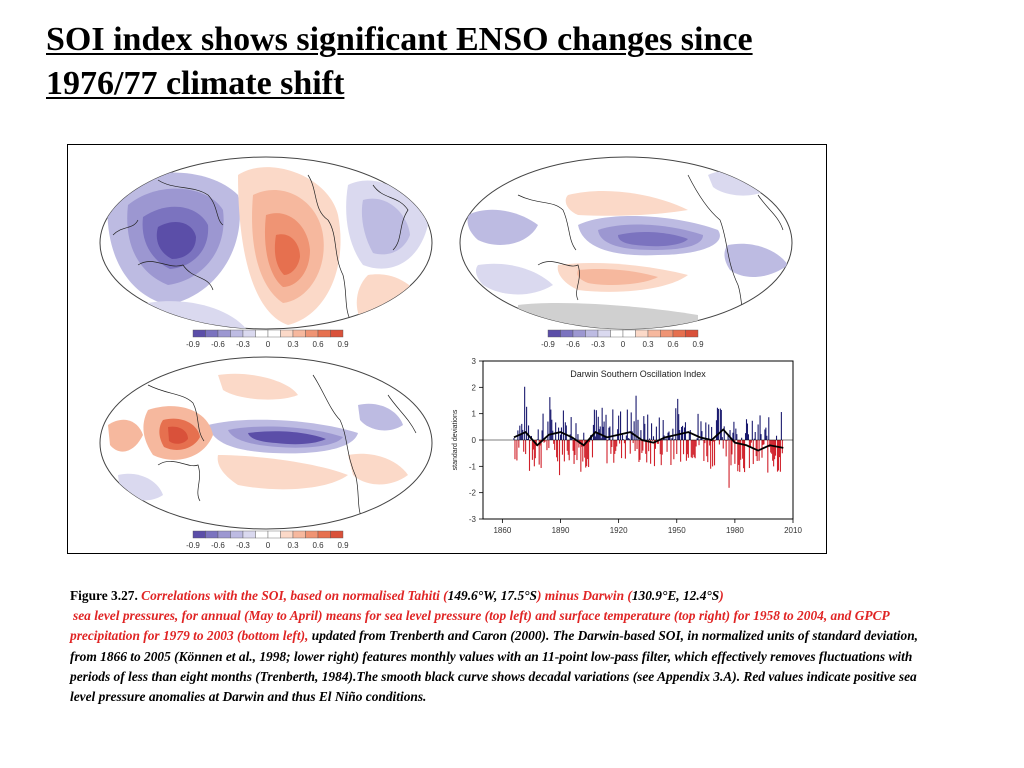 The width and height of the screenshot is (1024, 768). Describe the element at coordinates (561, 530) in the screenshot. I see `x-tick-label: 1890` at that location.